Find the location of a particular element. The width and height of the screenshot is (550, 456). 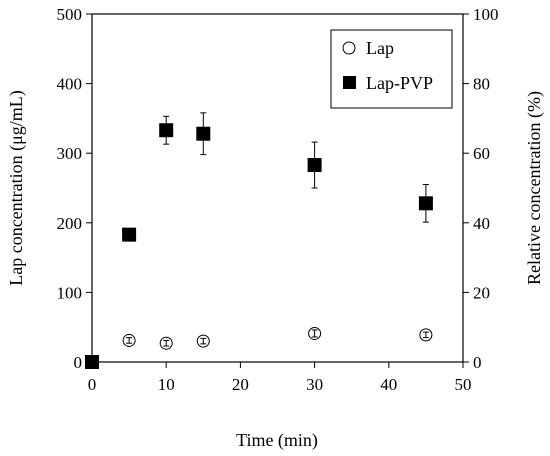

y2-tick-label: 20 is located at coordinates (481, 292).